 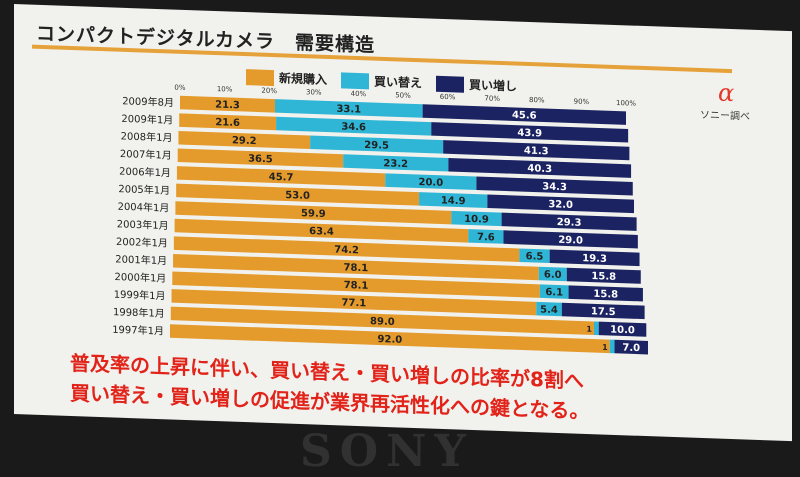 What do you see at coordinates (138, 330) in the screenshot?
I see `category-label: 1997年1月` at bounding box center [138, 330].